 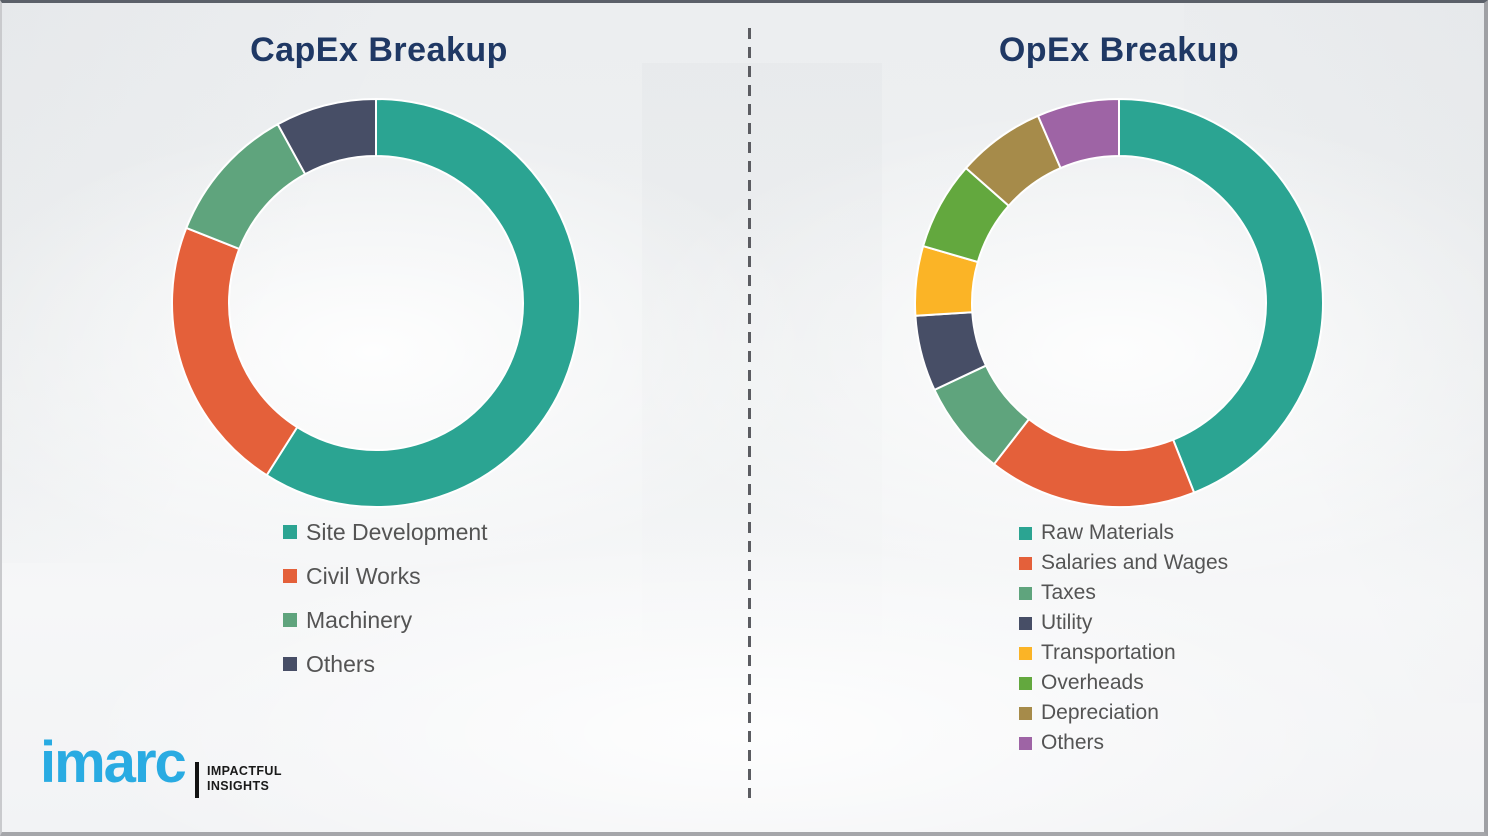 What do you see at coordinates (1123, 593) in the screenshot?
I see `legend-item-taxes: Taxes` at bounding box center [1123, 593].